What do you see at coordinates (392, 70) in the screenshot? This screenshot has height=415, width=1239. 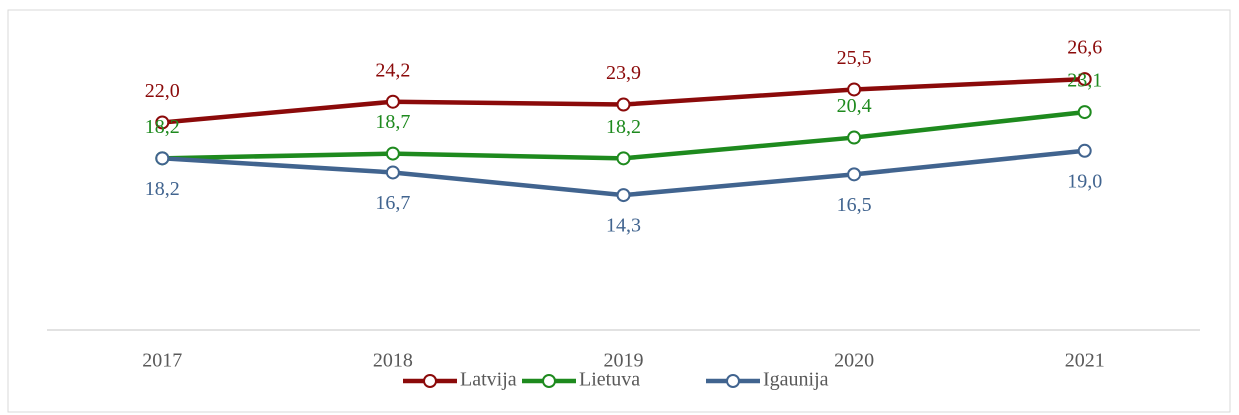 I see `data-label: 24,2` at bounding box center [392, 70].